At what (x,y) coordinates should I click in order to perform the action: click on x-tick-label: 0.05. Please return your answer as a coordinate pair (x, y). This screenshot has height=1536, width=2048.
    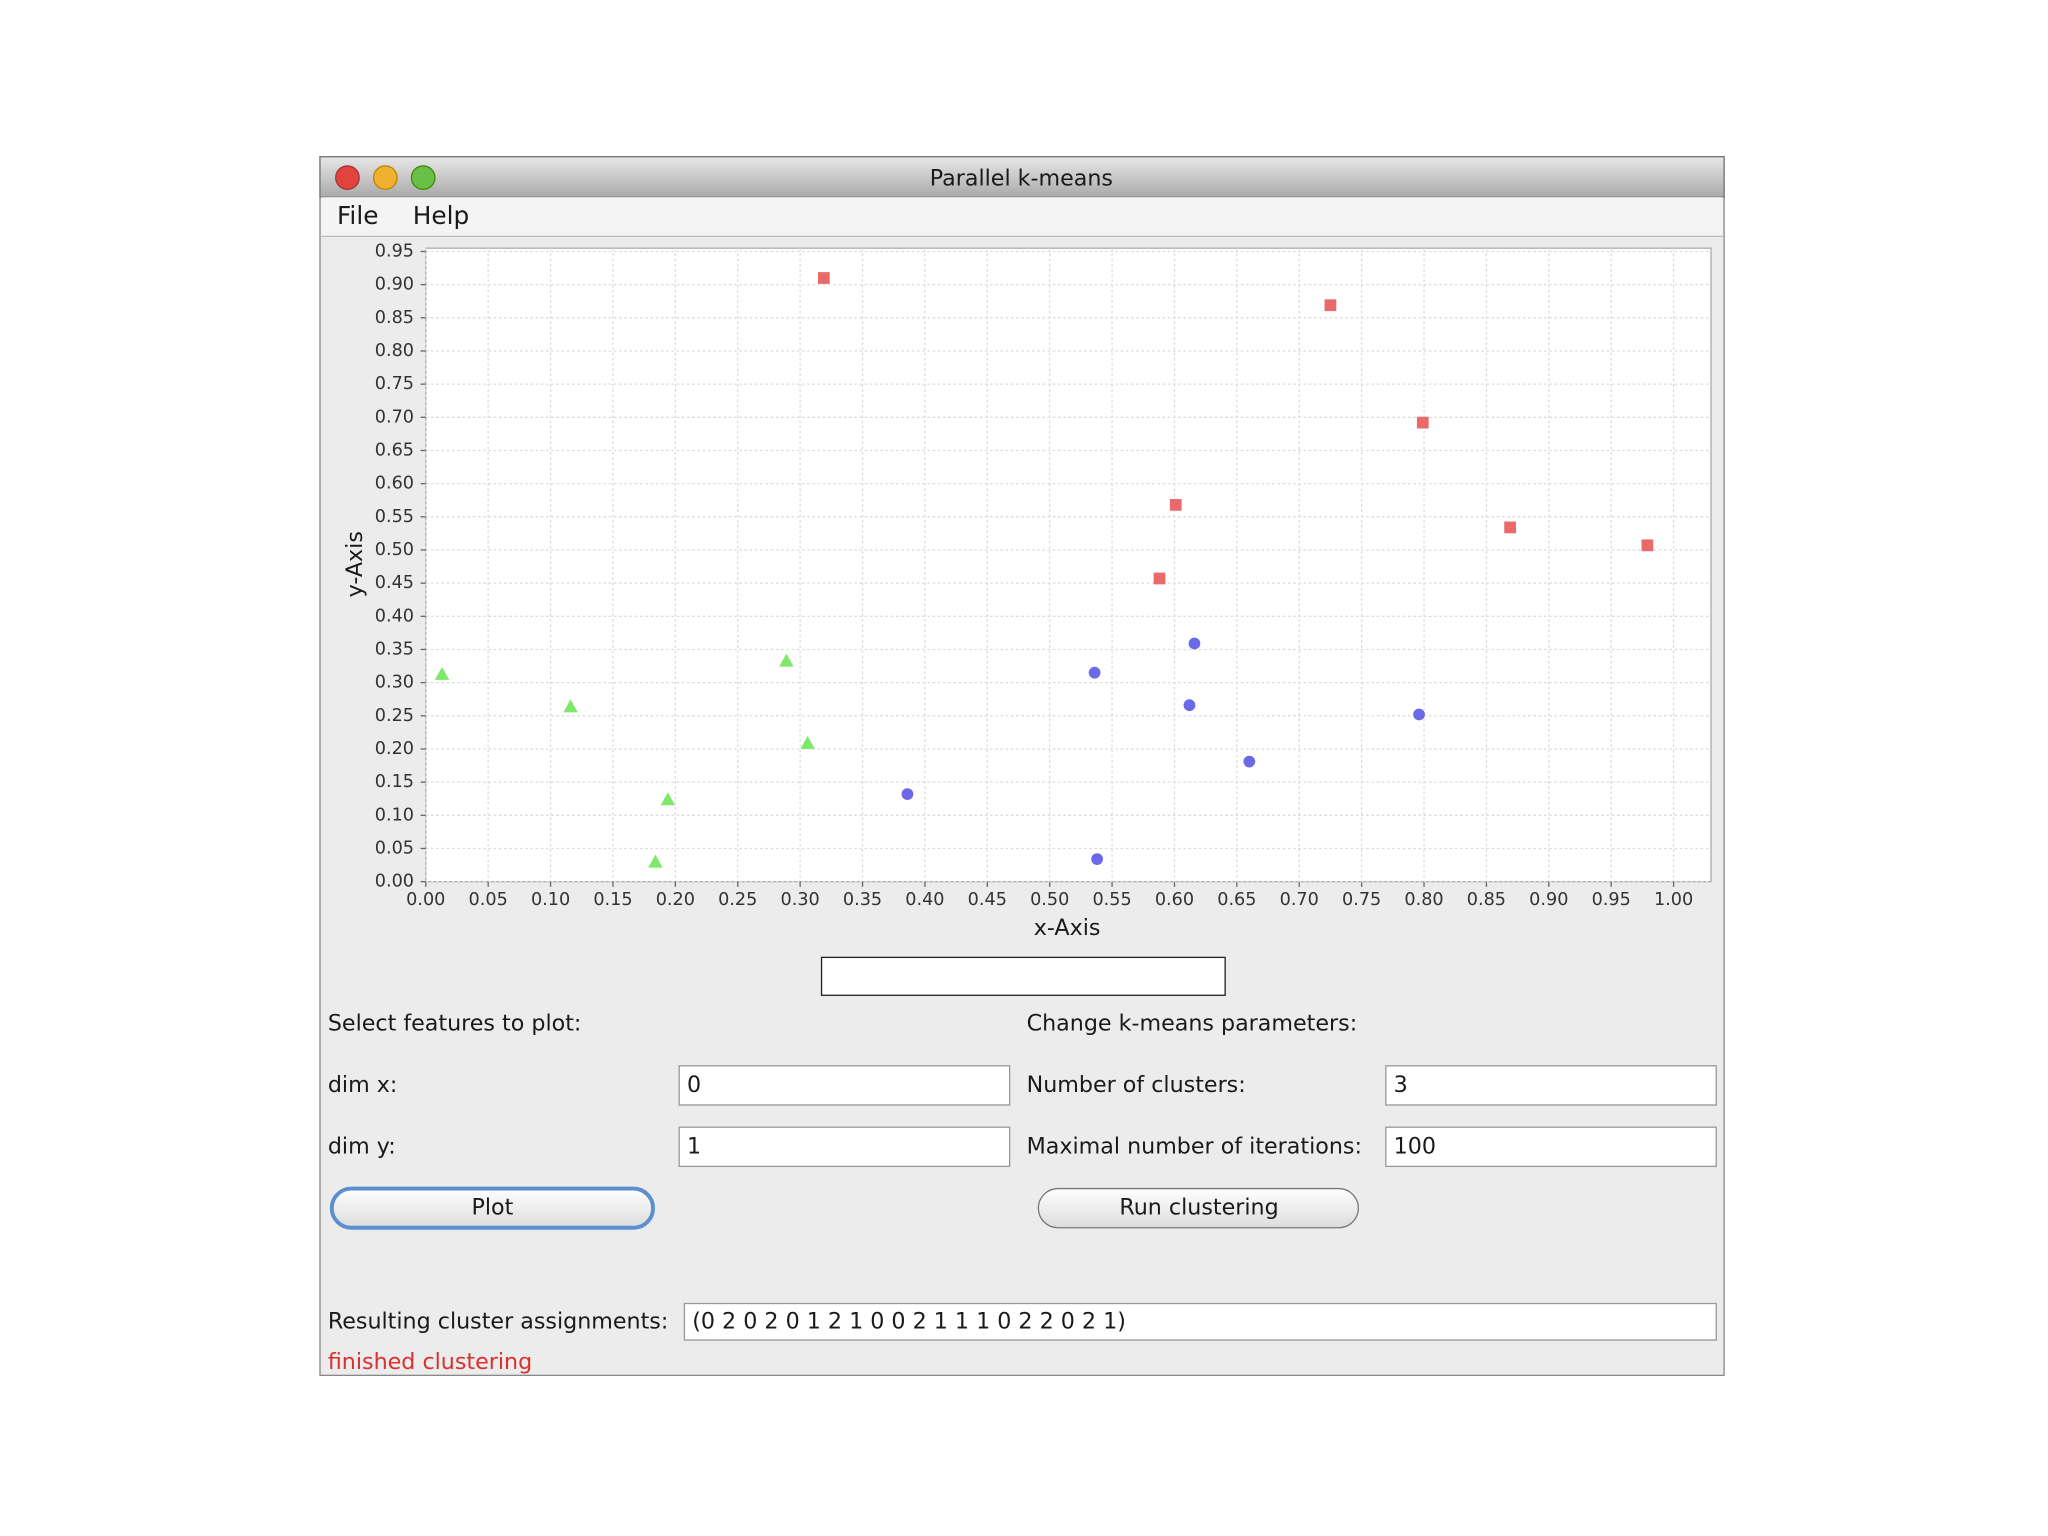
    Looking at the image, I should click on (488, 900).